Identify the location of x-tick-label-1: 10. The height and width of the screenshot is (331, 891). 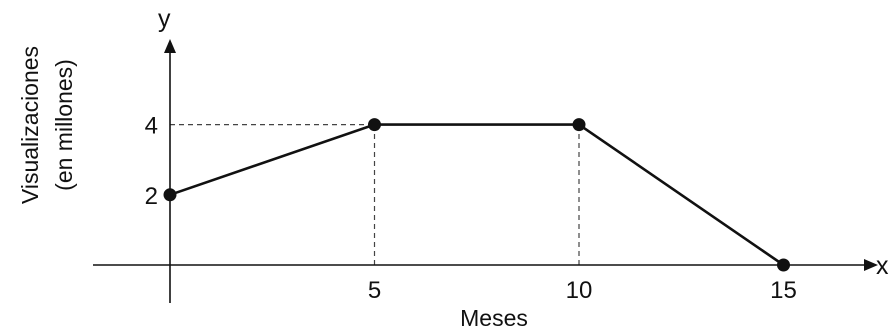
(579, 290).